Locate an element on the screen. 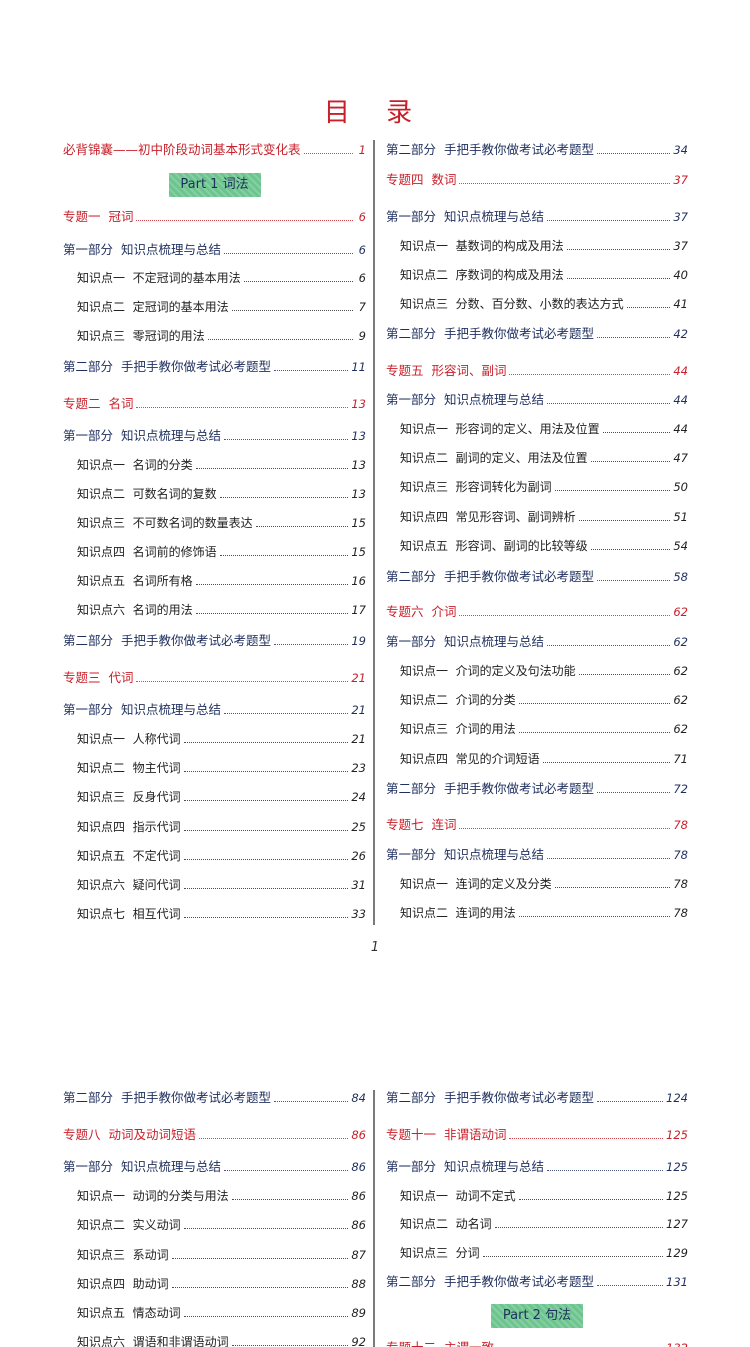 This screenshot has width=750, height=1347. toc-section-entry: 第二部分 手把手教你做考试必考题型 58 is located at coordinates (537, 577).